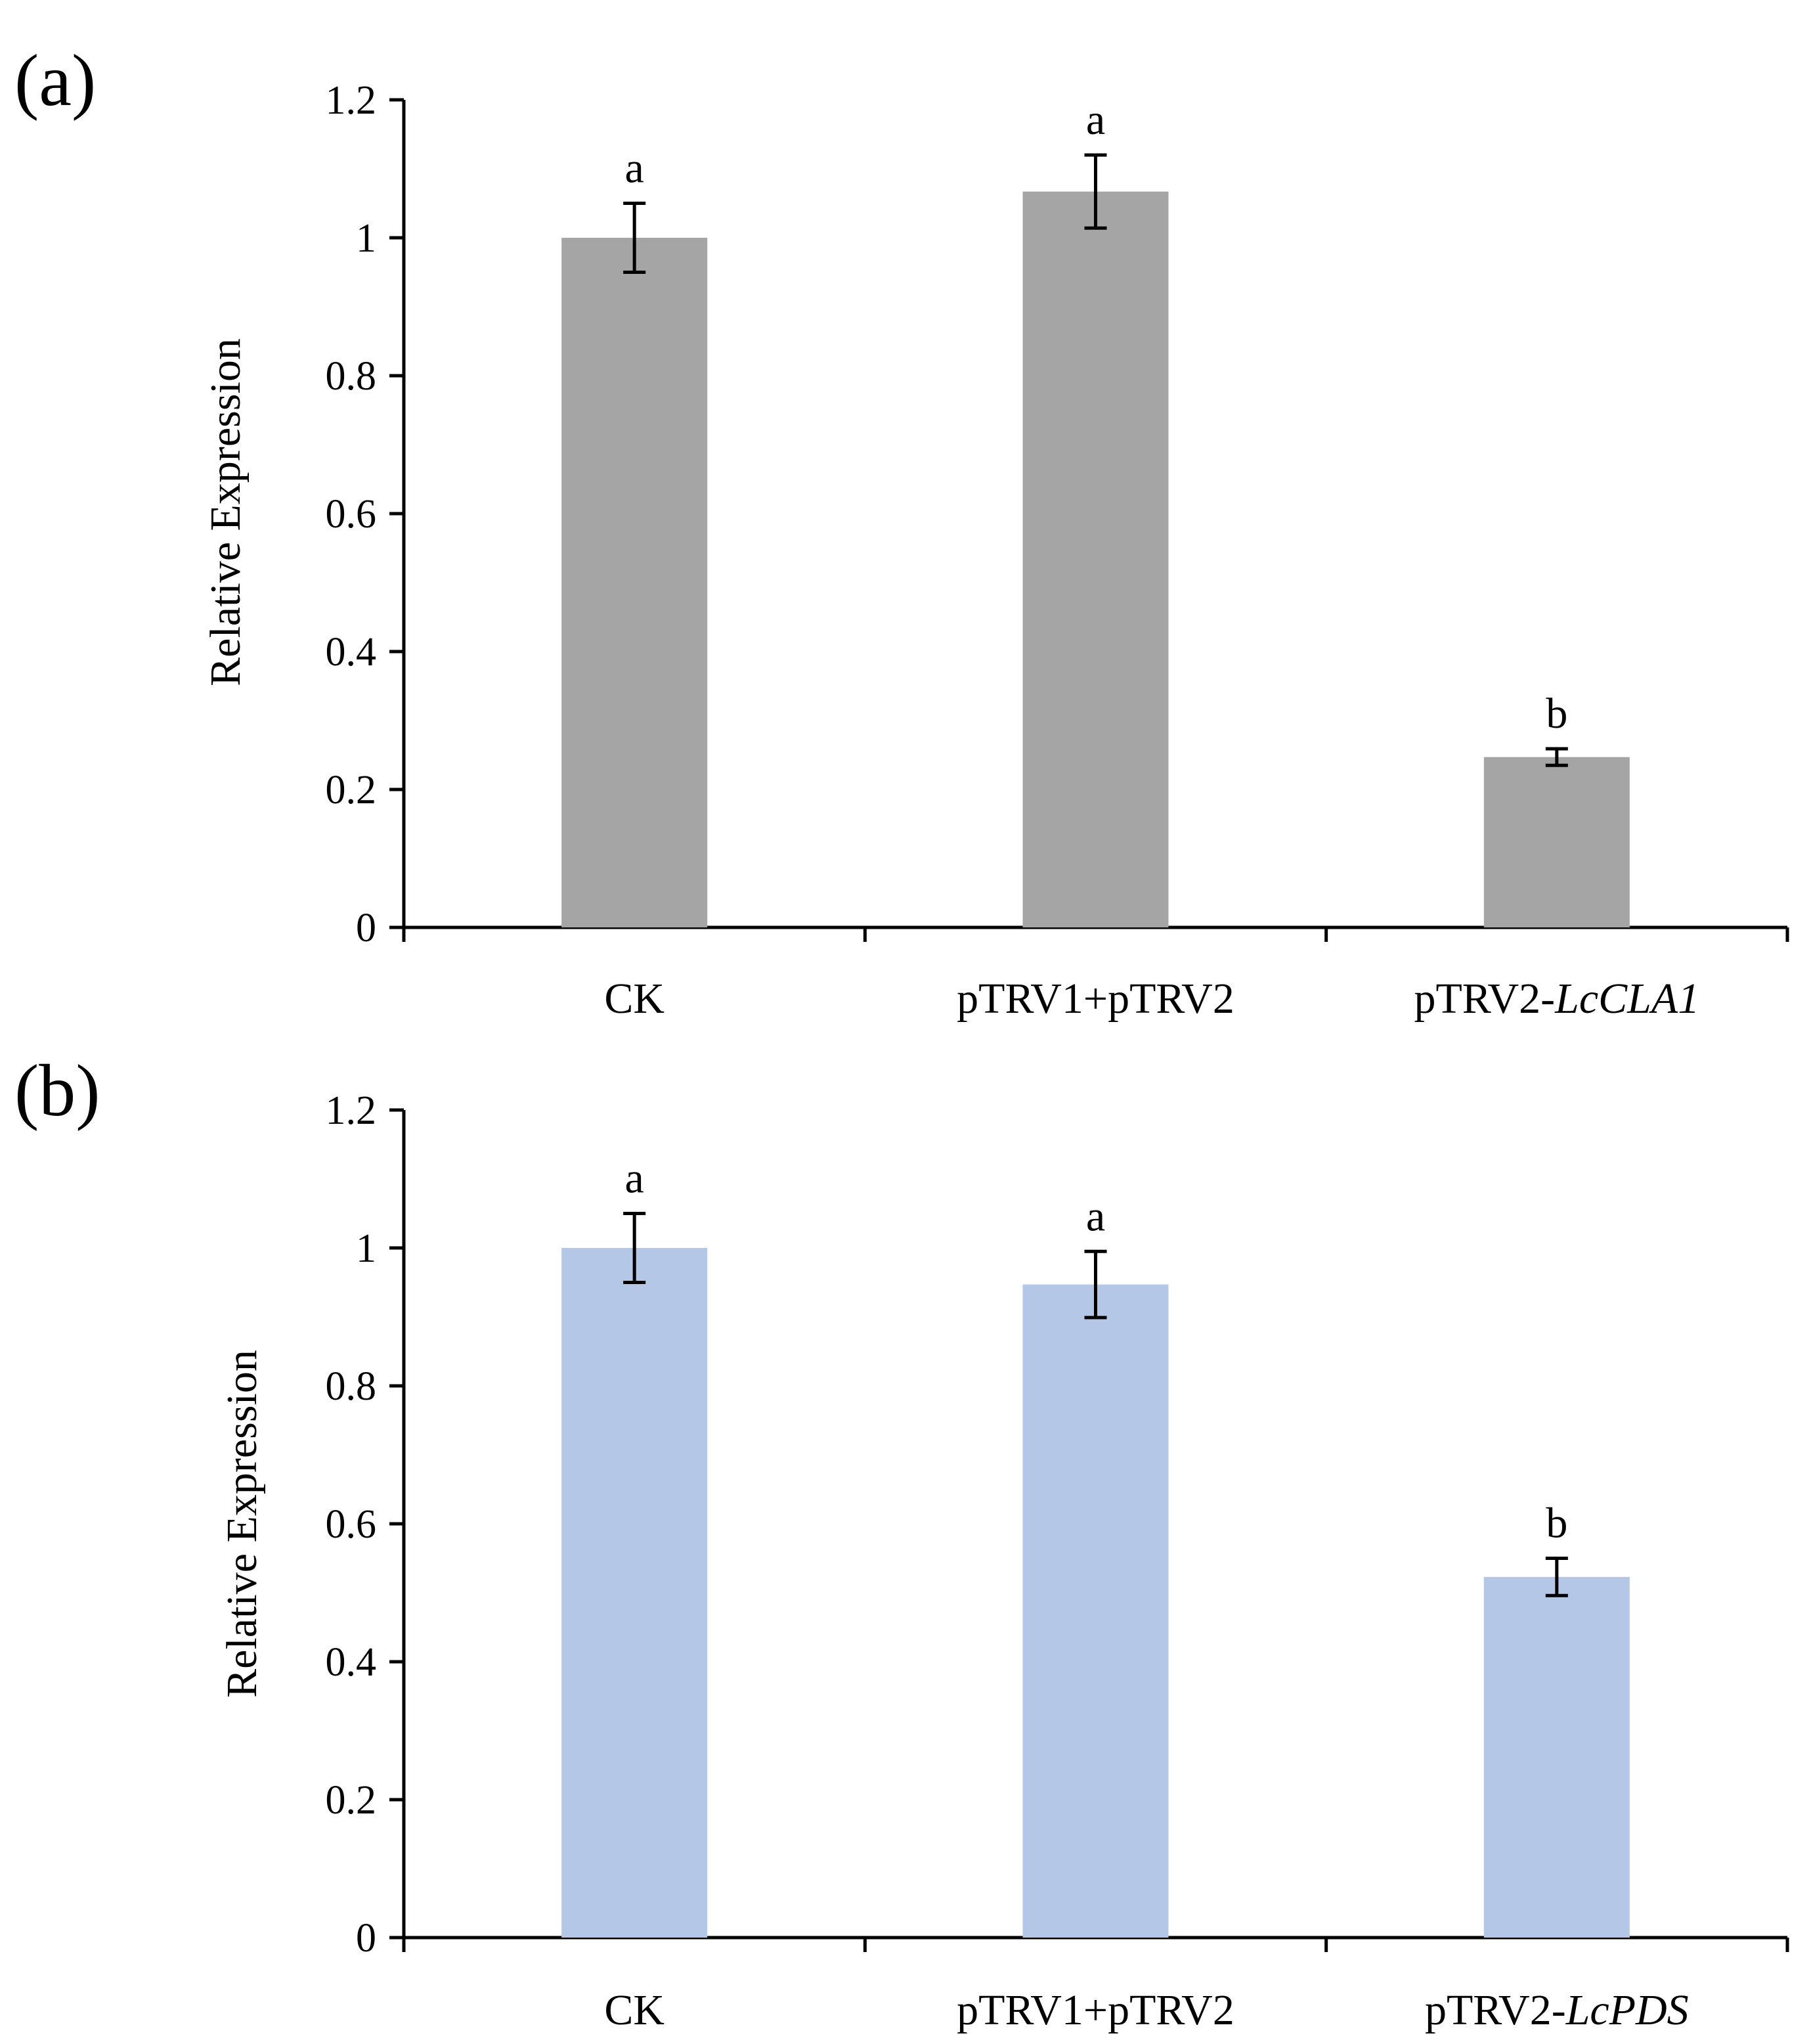  What do you see at coordinates (1557, 2010) in the screenshot?
I see `category-label: pTRV2-LcPDS` at bounding box center [1557, 2010].